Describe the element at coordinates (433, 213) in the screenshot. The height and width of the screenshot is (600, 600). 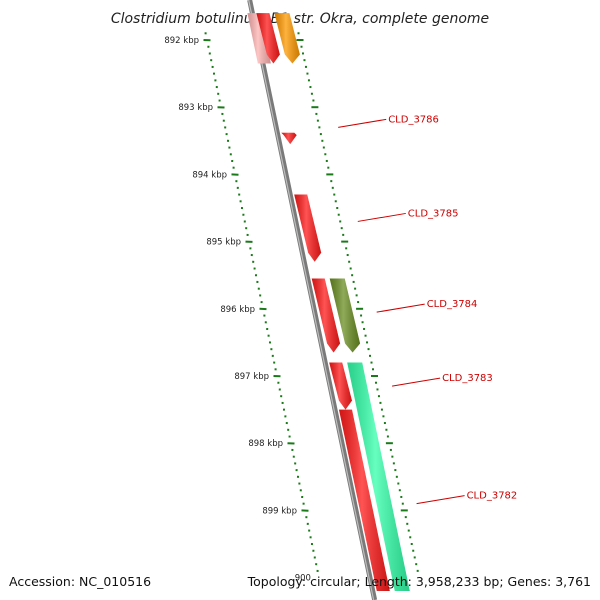
I see `gene-label: CLD_3785` at that location.